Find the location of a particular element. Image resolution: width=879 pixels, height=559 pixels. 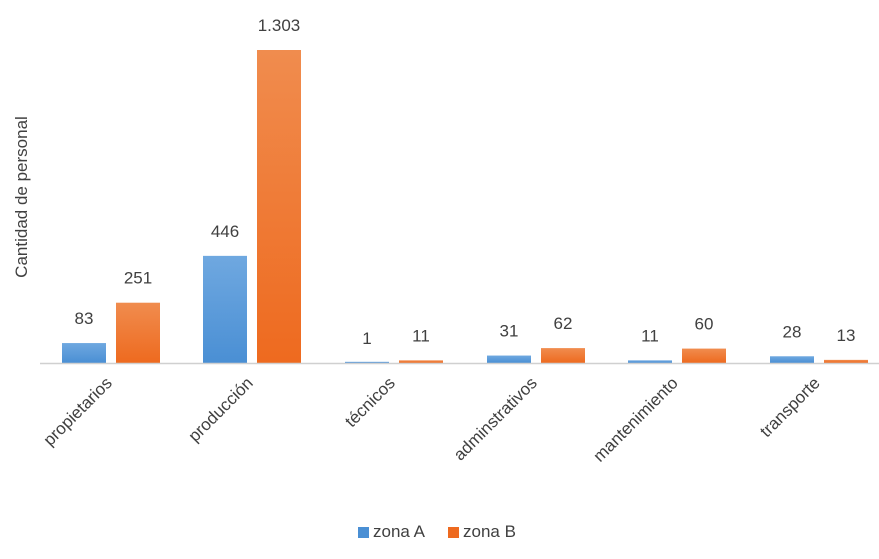

legend: zona A zona B is located at coordinates (437, 531).